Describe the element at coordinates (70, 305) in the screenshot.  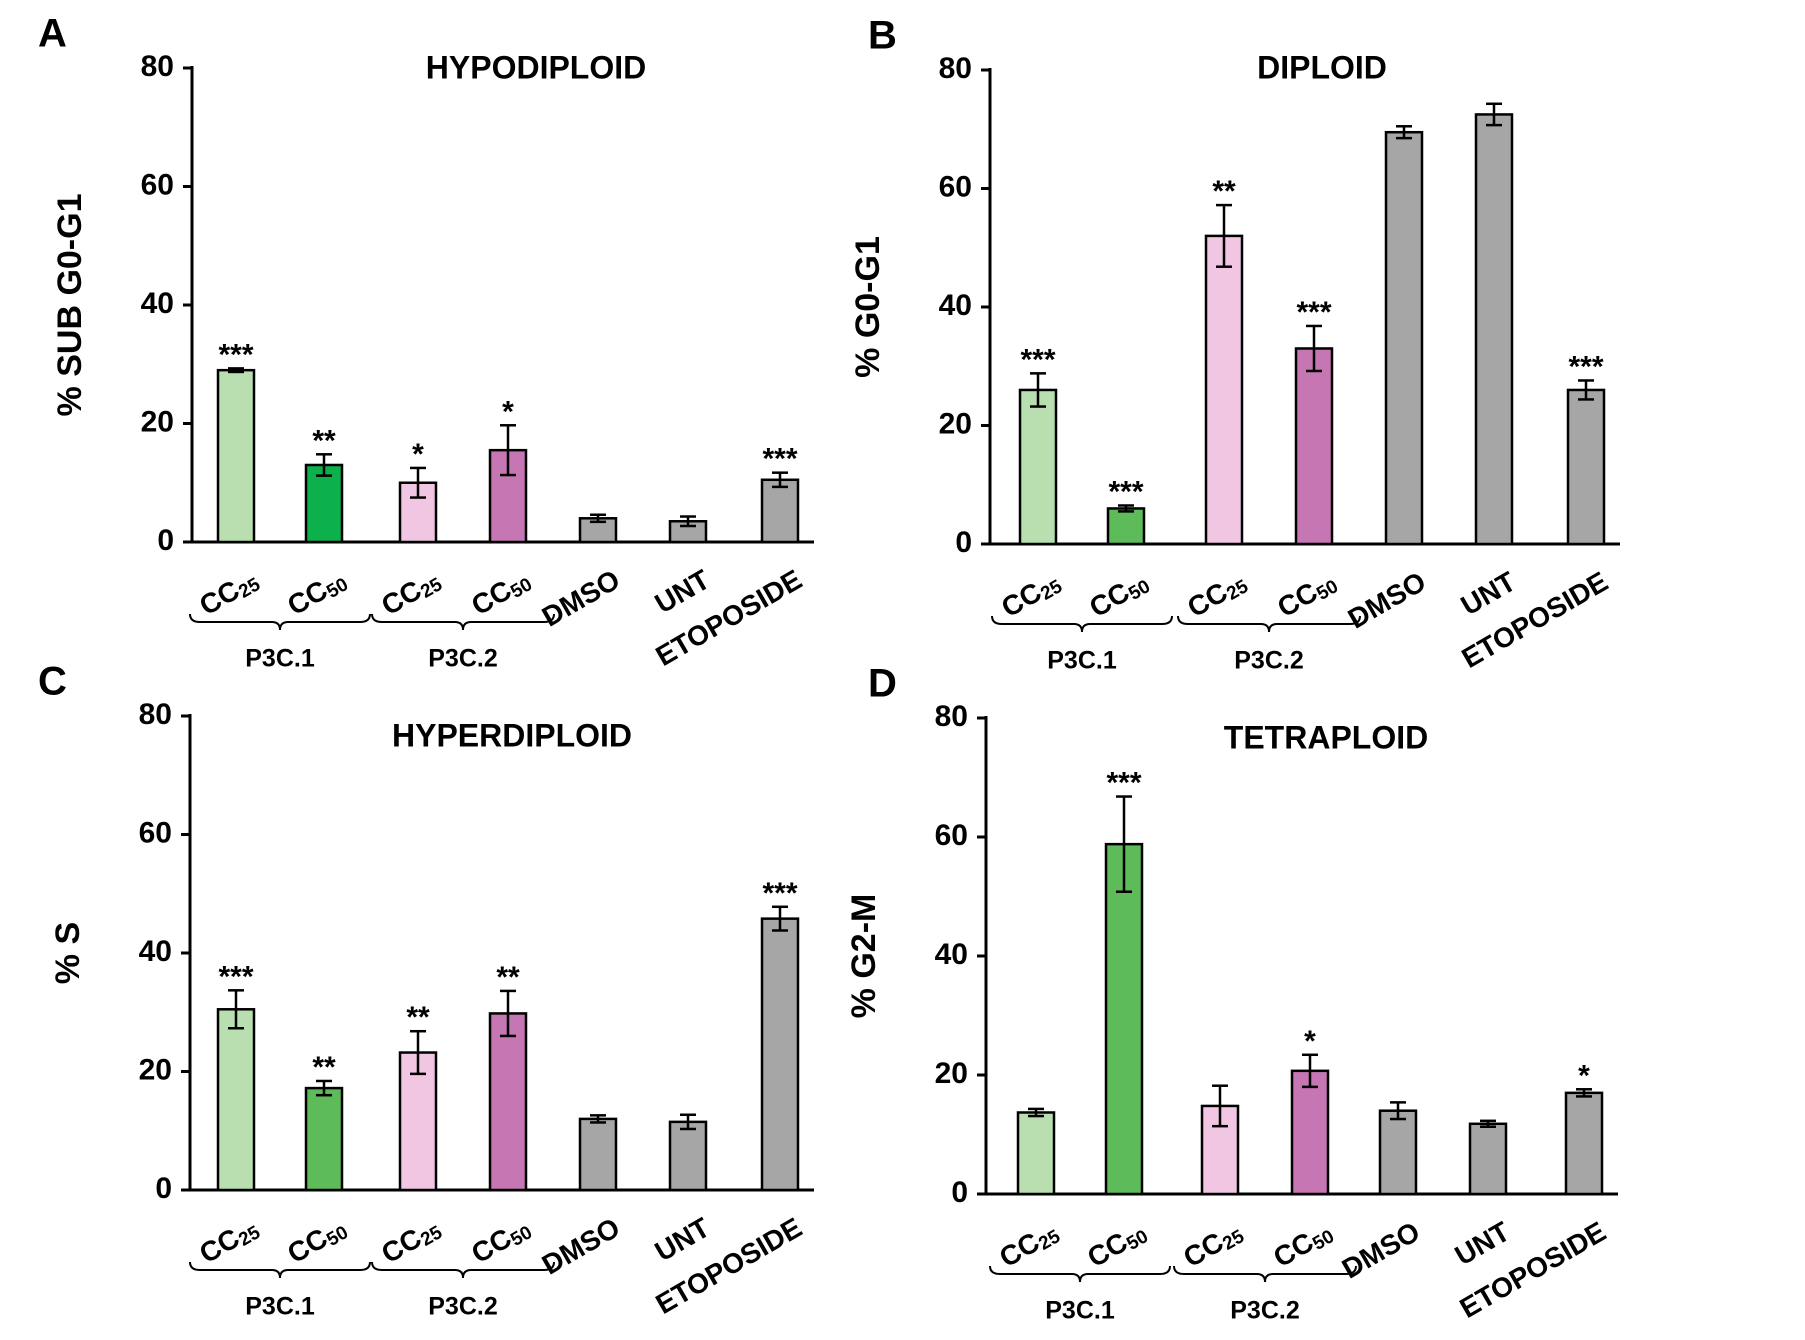
I see `y-axis-label: % SUB G0-G1` at that location.